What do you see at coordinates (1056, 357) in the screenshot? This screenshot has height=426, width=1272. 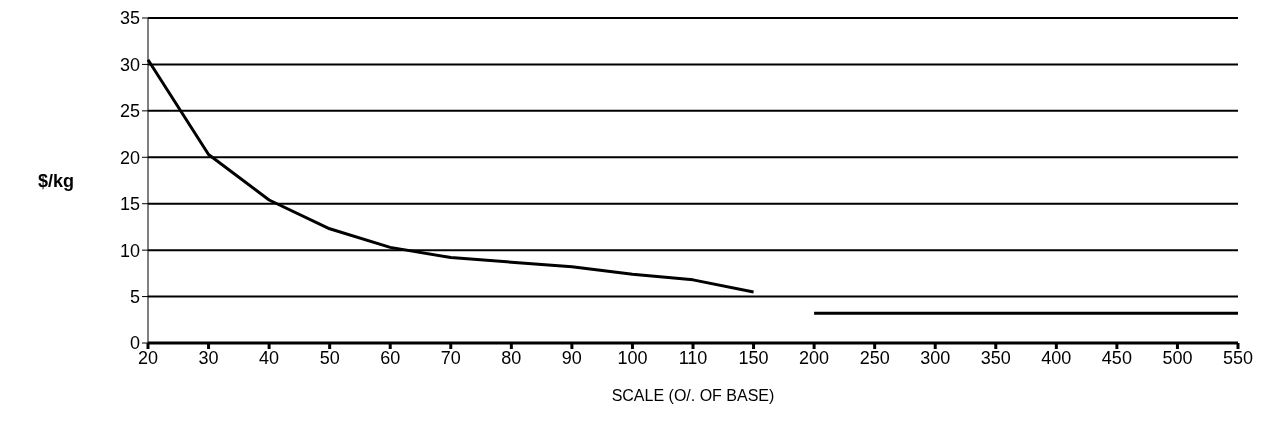 I see `x-tick-label: 400` at bounding box center [1056, 357].